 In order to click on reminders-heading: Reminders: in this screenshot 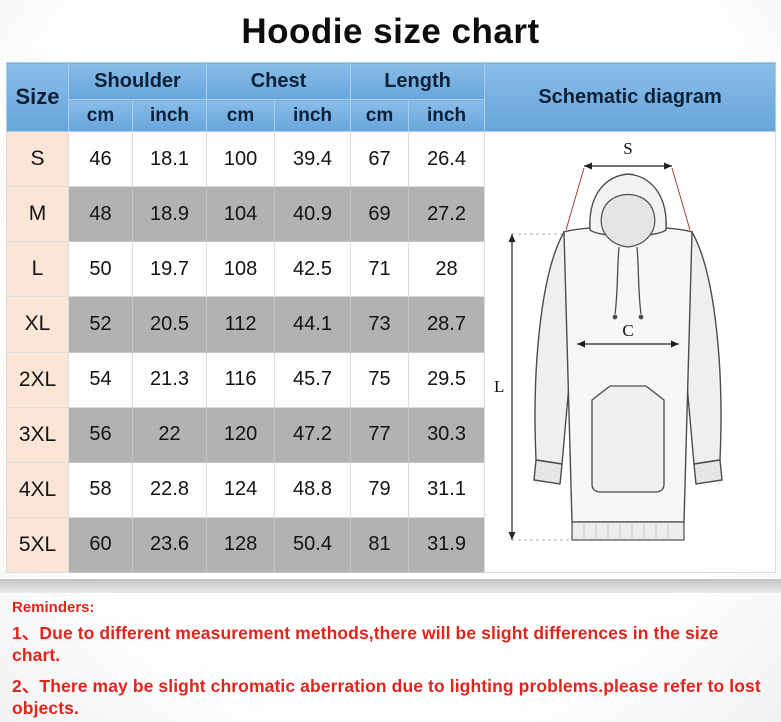, I will do `click(53, 607)`.